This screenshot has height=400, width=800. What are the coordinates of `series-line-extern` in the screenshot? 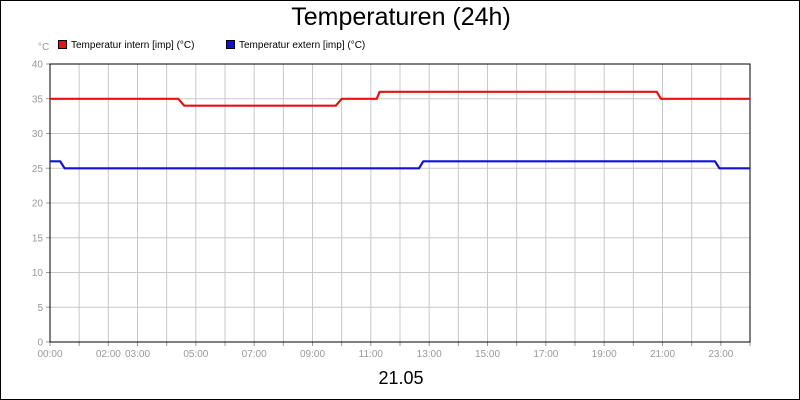 It's located at (400, 165).